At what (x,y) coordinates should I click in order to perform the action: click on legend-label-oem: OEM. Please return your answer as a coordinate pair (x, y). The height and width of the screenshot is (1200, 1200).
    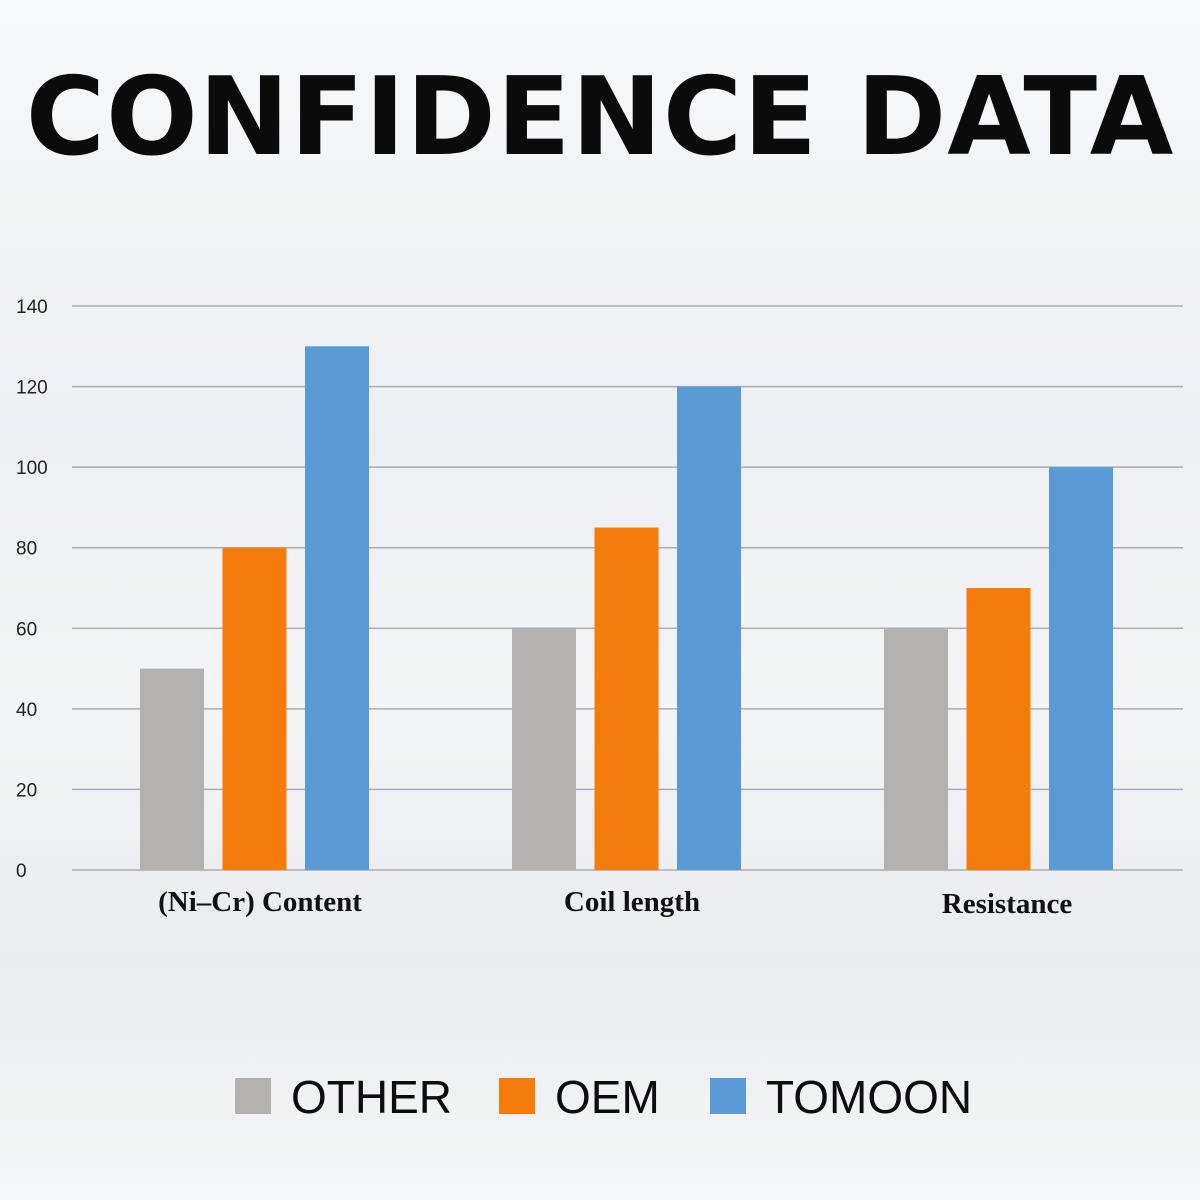
    Looking at the image, I should click on (607, 1097).